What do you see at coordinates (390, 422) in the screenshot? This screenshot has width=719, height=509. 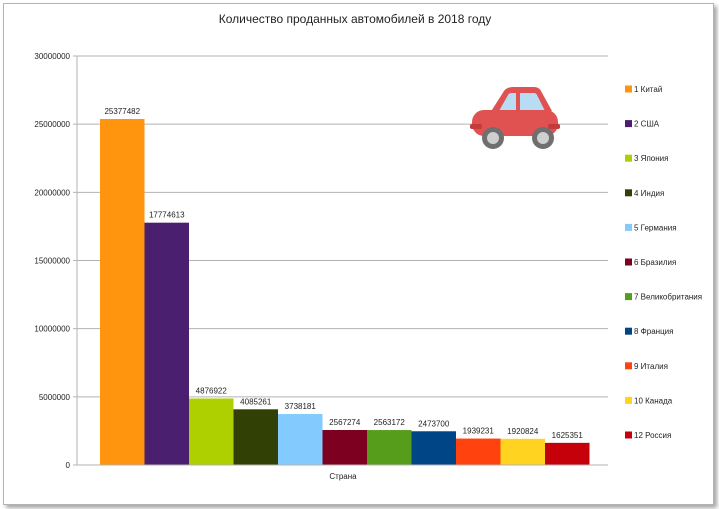 I see `data-label: 2563172` at bounding box center [390, 422].